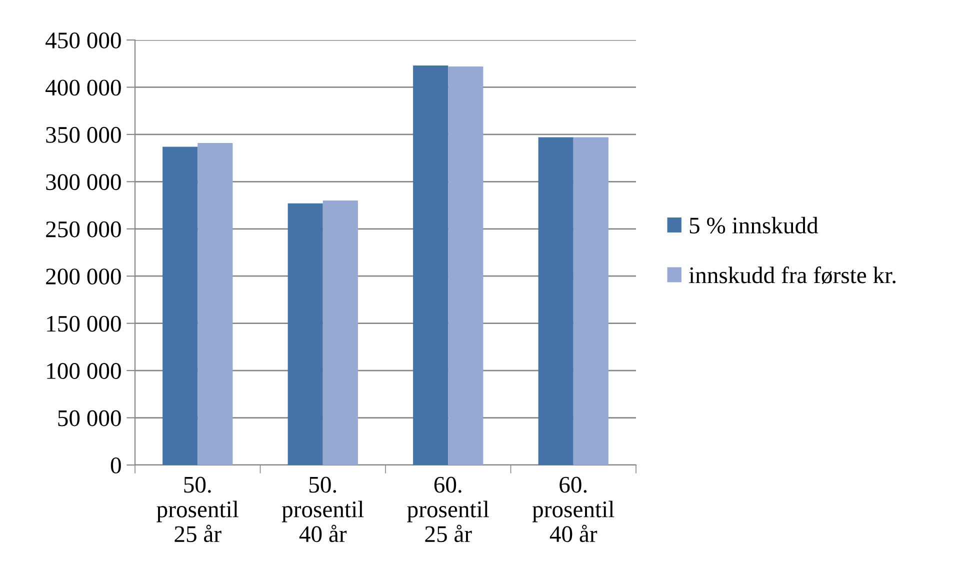 This screenshot has width=959, height=580. Describe the element at coordinates (323, 509) in the screenshot. I see `x-tick-label: 50. prosentil 40 år` at that location.